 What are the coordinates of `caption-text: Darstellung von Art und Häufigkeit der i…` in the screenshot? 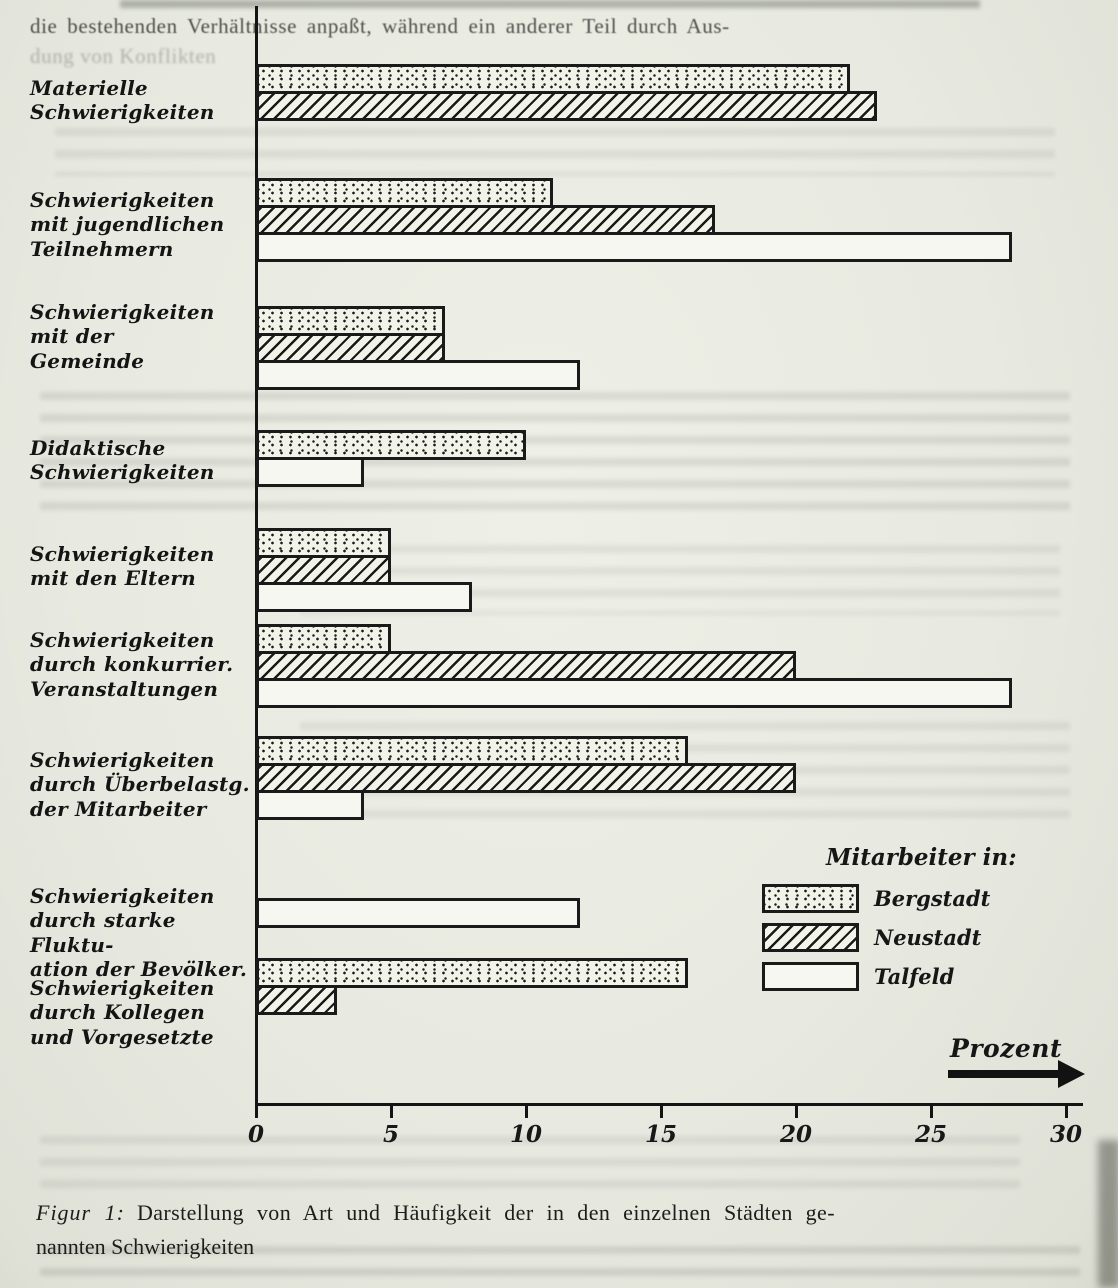 It's located at (485, 1212).